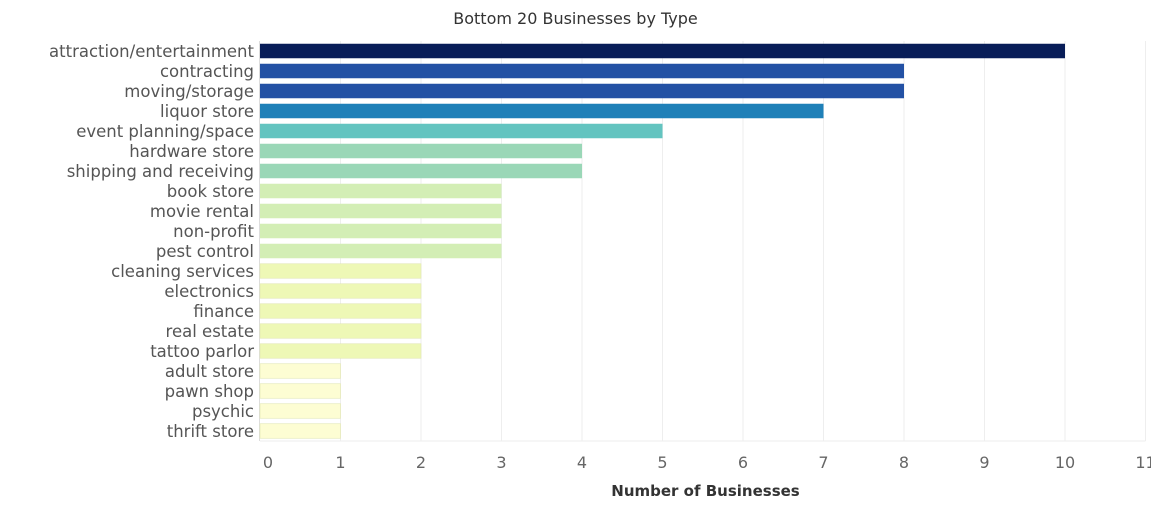 The height and width of the screenshot is (511, 1151). What do you see at coordinates (189, 91) in the screenshot?
I see `category-label: moving/storage` at bounding box center [189, 91].